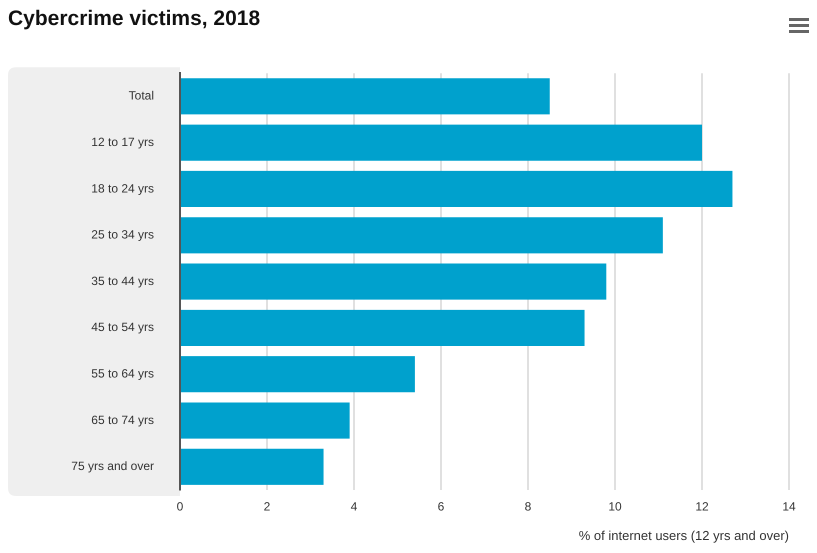 The width and height of the screenshot is (817, 553). Describe the element at coordinates (789, 507) in the screenshot. I see `x-tick-label: 14` at that location.